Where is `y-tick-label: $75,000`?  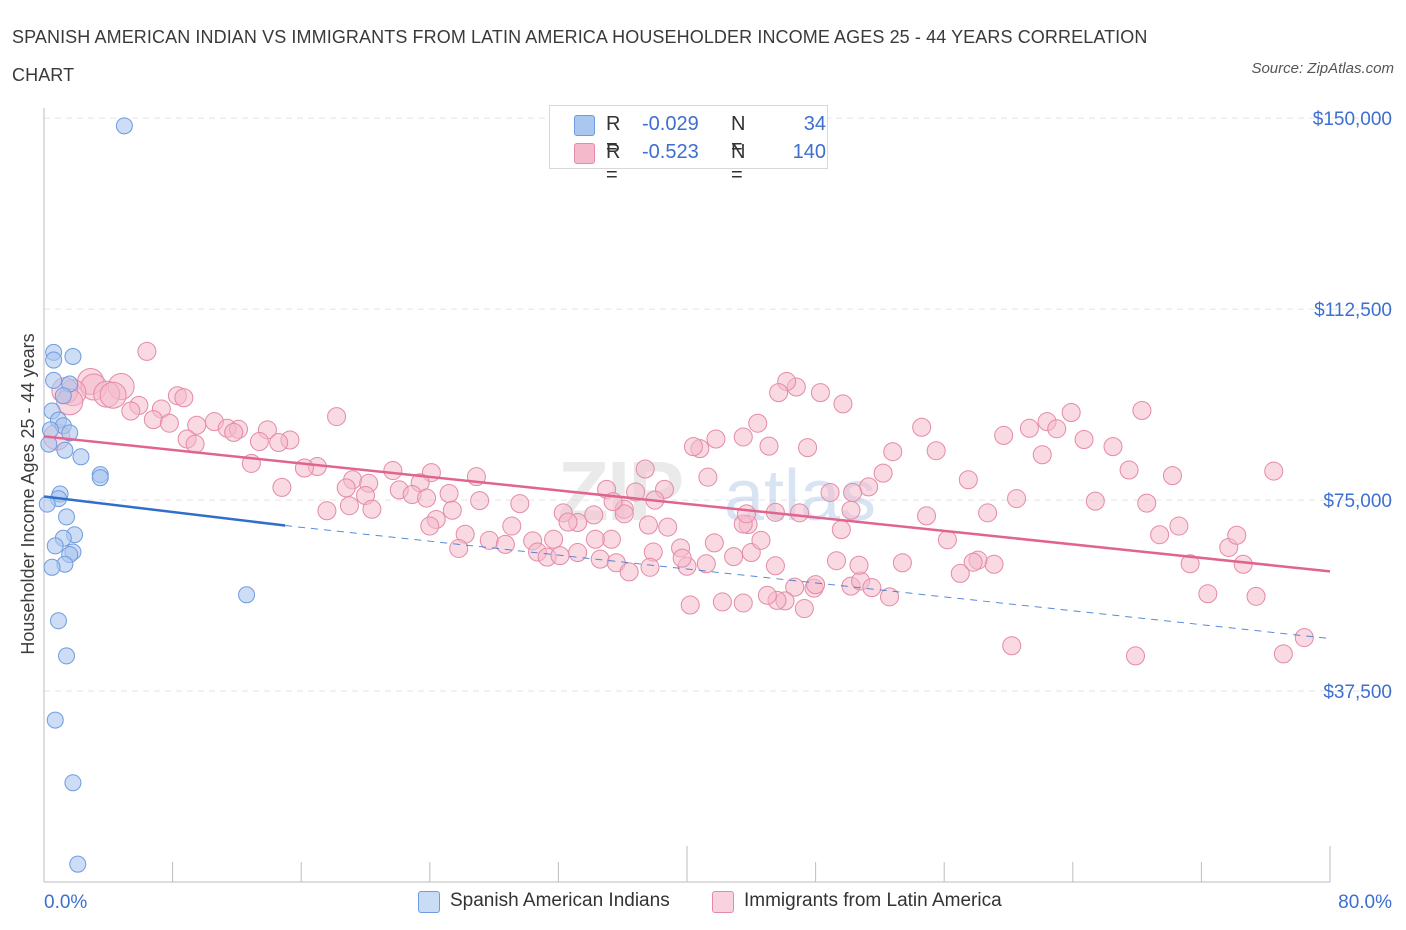
y-tick-label: $75,000 is located at coordinates (1357, 501).